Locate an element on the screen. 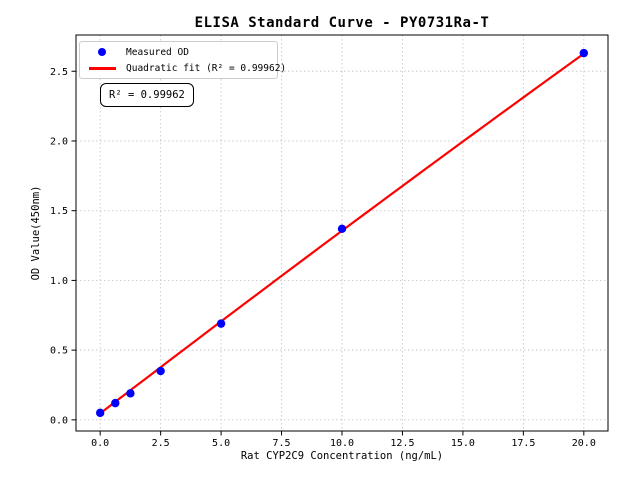  x-tick-label: 0.0 is located at coordinates (100, 443).